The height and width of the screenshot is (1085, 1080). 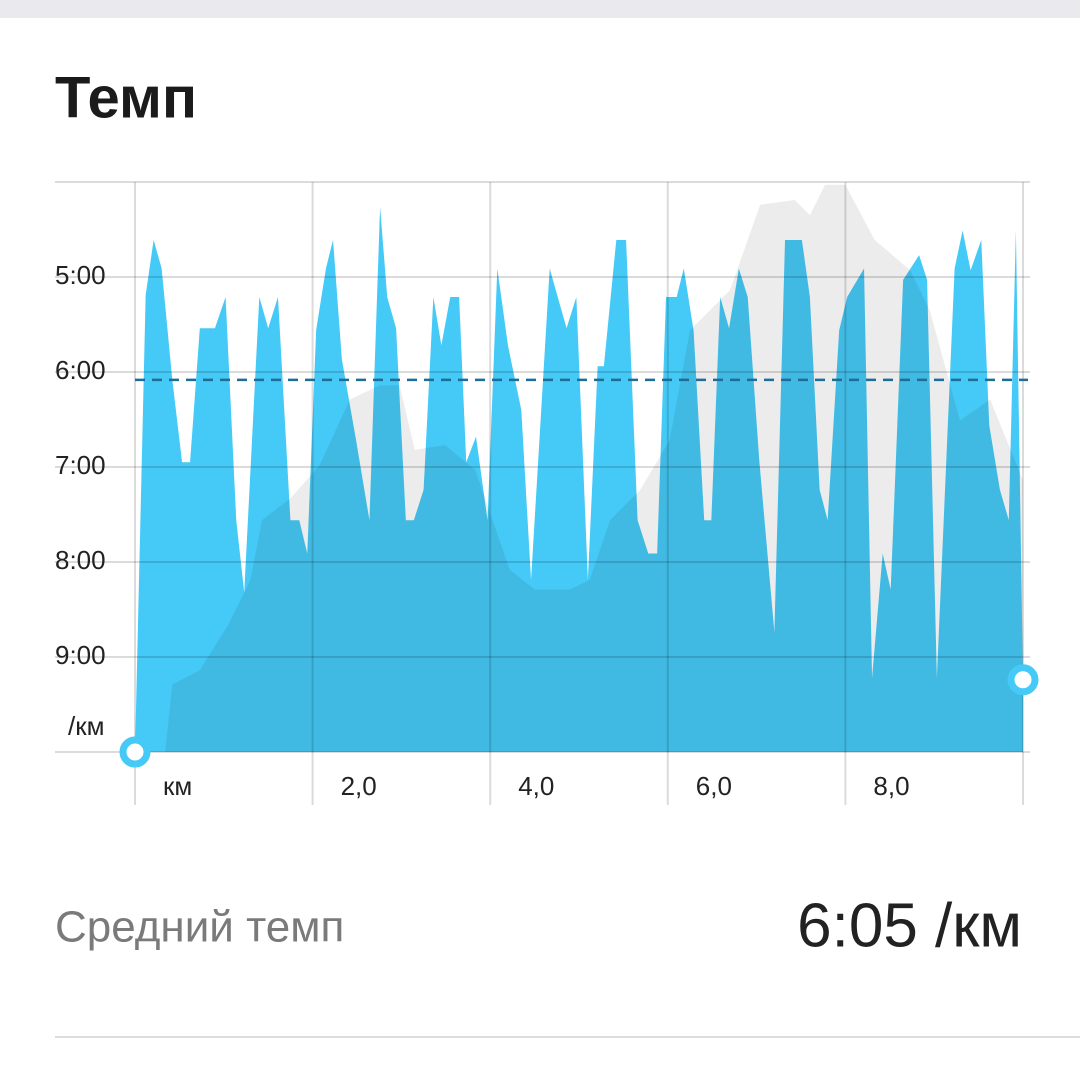 What do you see at coordinates (536, 786) in the screenshot?
I see `x-tick-label: 4,0` at bounding box center [536, 786].